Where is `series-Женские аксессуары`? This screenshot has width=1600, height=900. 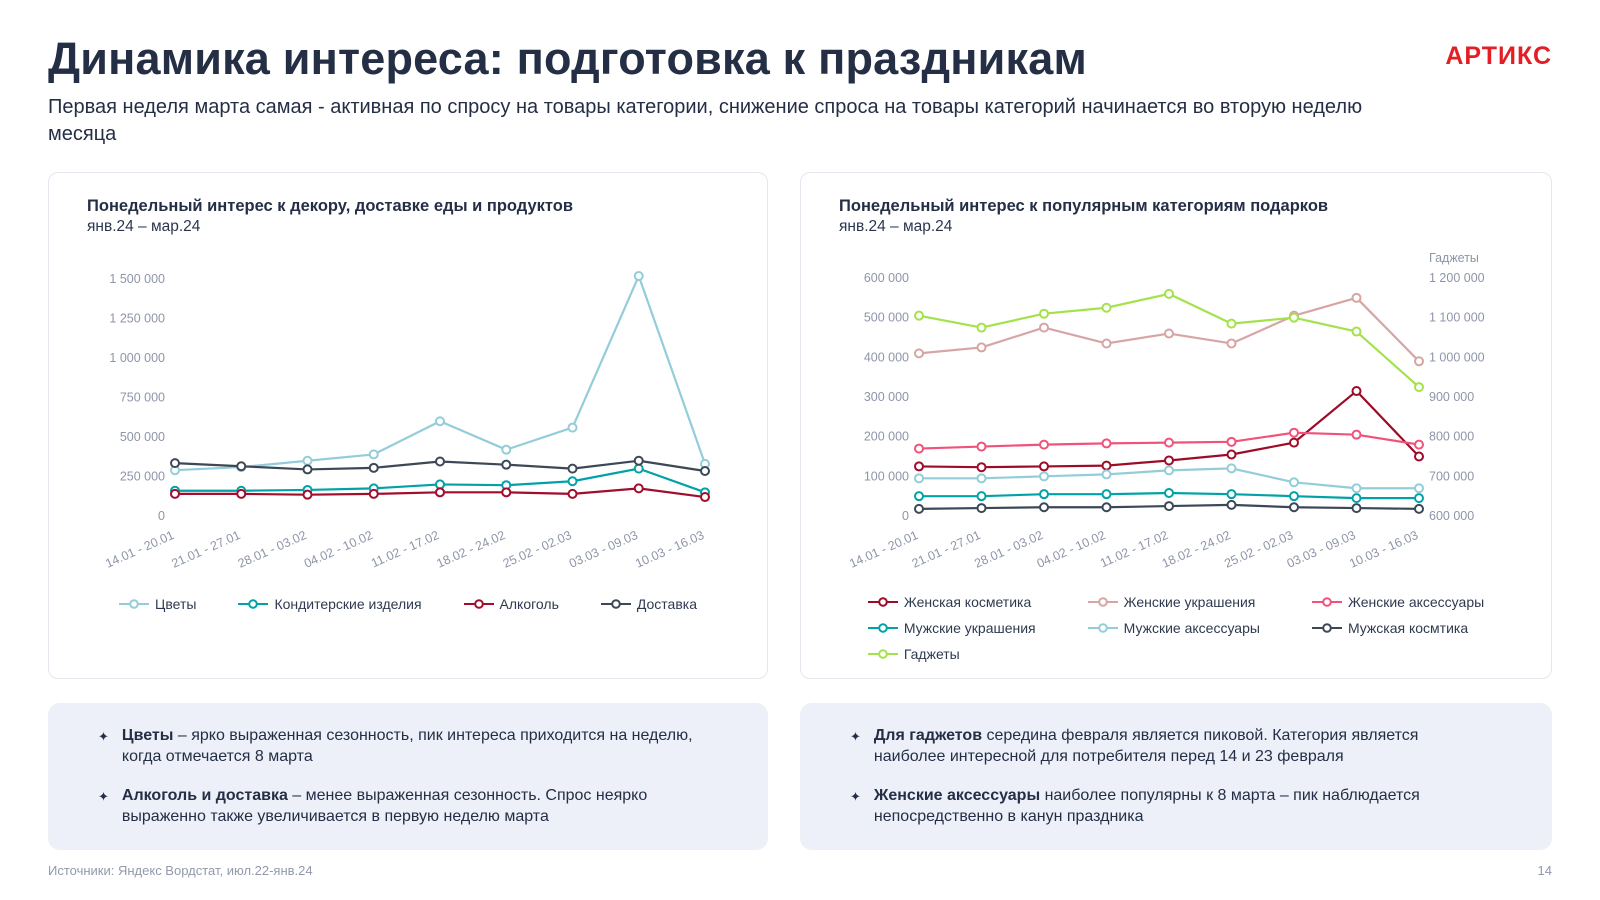 series-Женские аксессуары is located at coordinates (1169, 440).